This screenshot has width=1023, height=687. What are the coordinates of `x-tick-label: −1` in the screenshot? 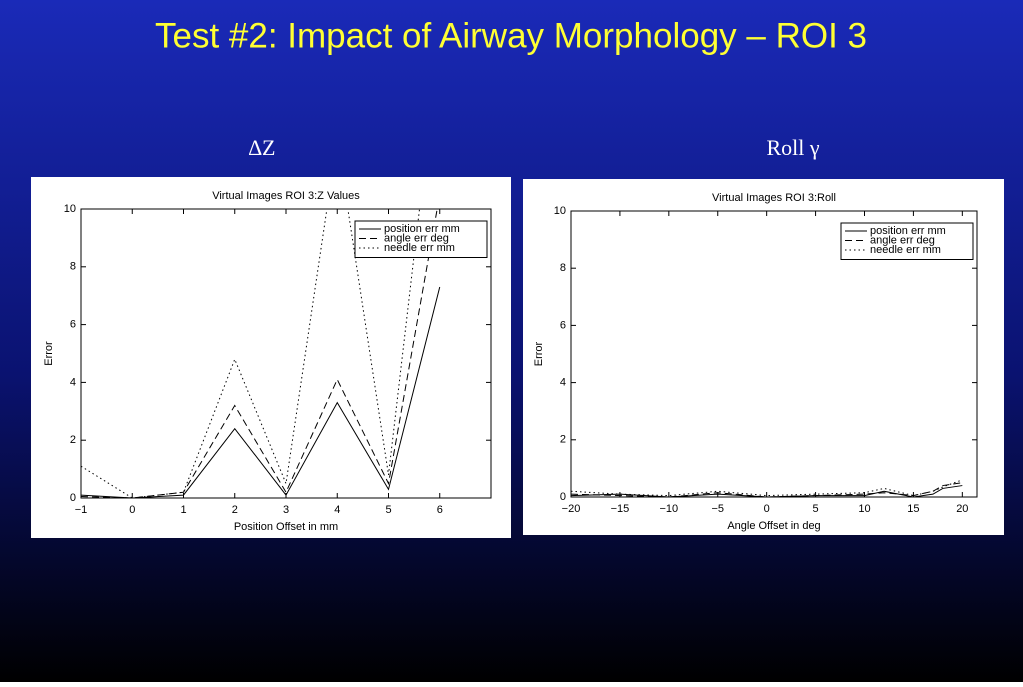 It's located at (81, 510).